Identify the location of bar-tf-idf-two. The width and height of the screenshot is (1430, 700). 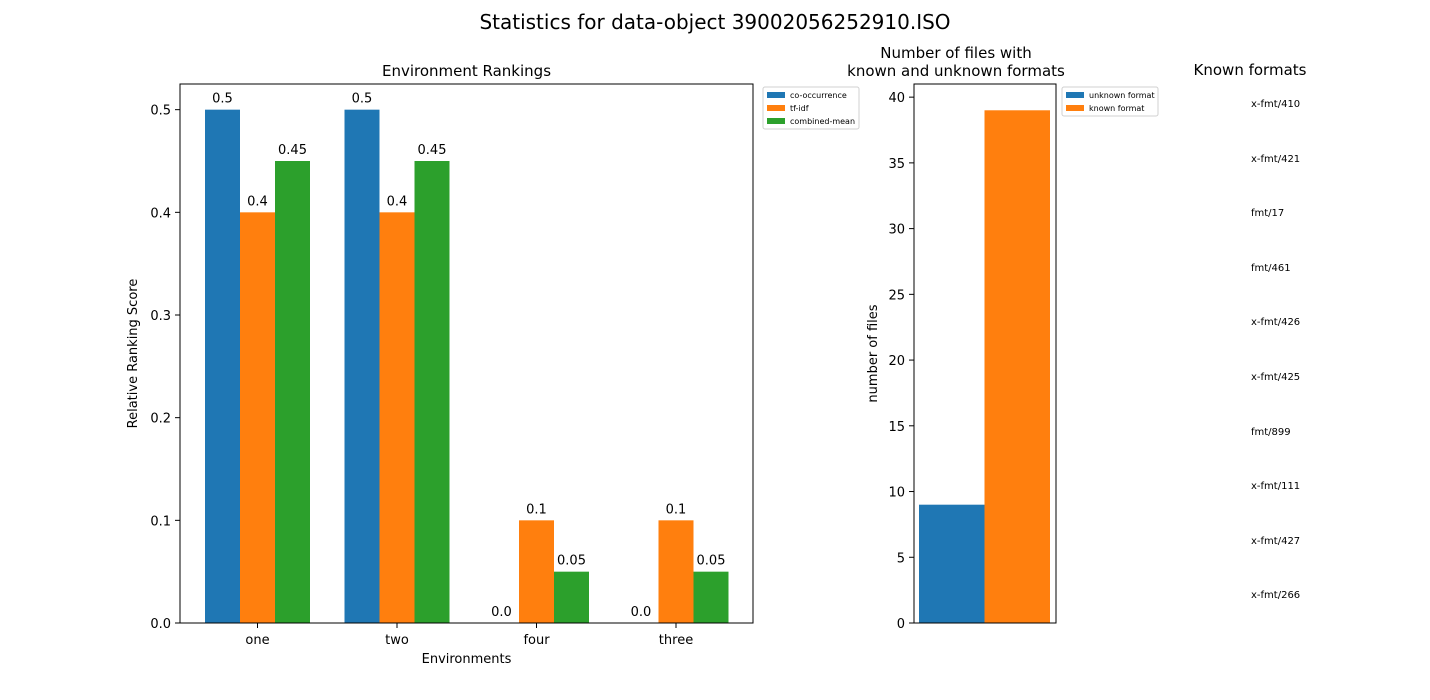
(397, 418).